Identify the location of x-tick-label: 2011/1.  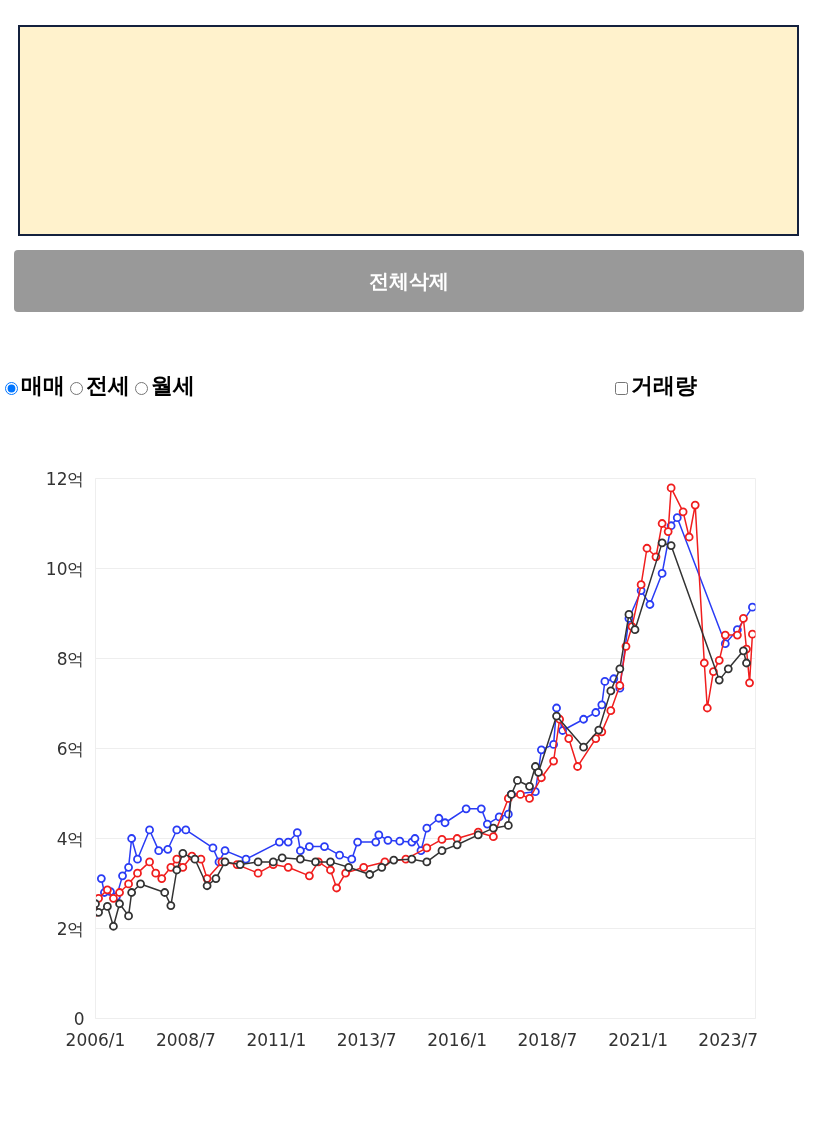
(276, 1039).